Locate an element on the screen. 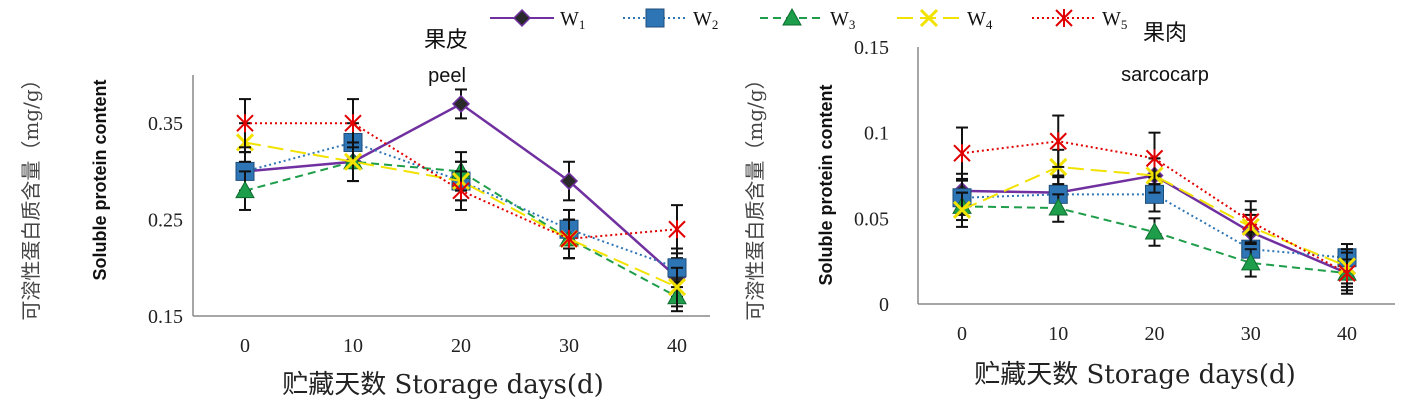 This screenshot has width=1417, height=404. peel-y-axis-label-en: Soluble protein content is located at coordinates (100, 179).